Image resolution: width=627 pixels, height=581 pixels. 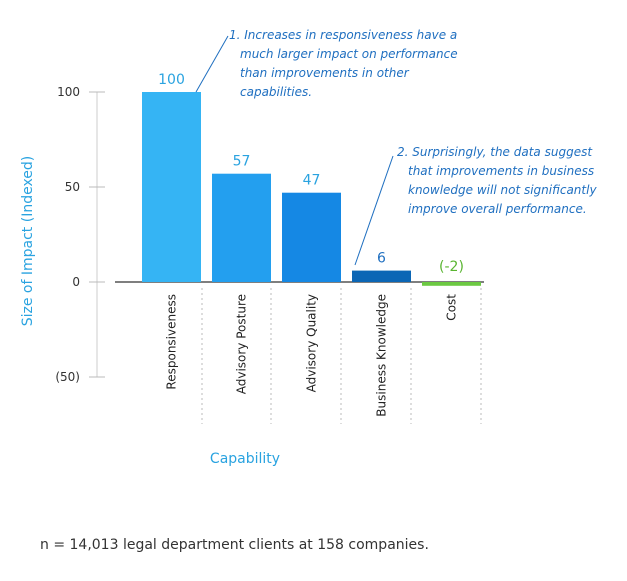 I want to click on y-tick-label: 100, so click(x=68, y=92).